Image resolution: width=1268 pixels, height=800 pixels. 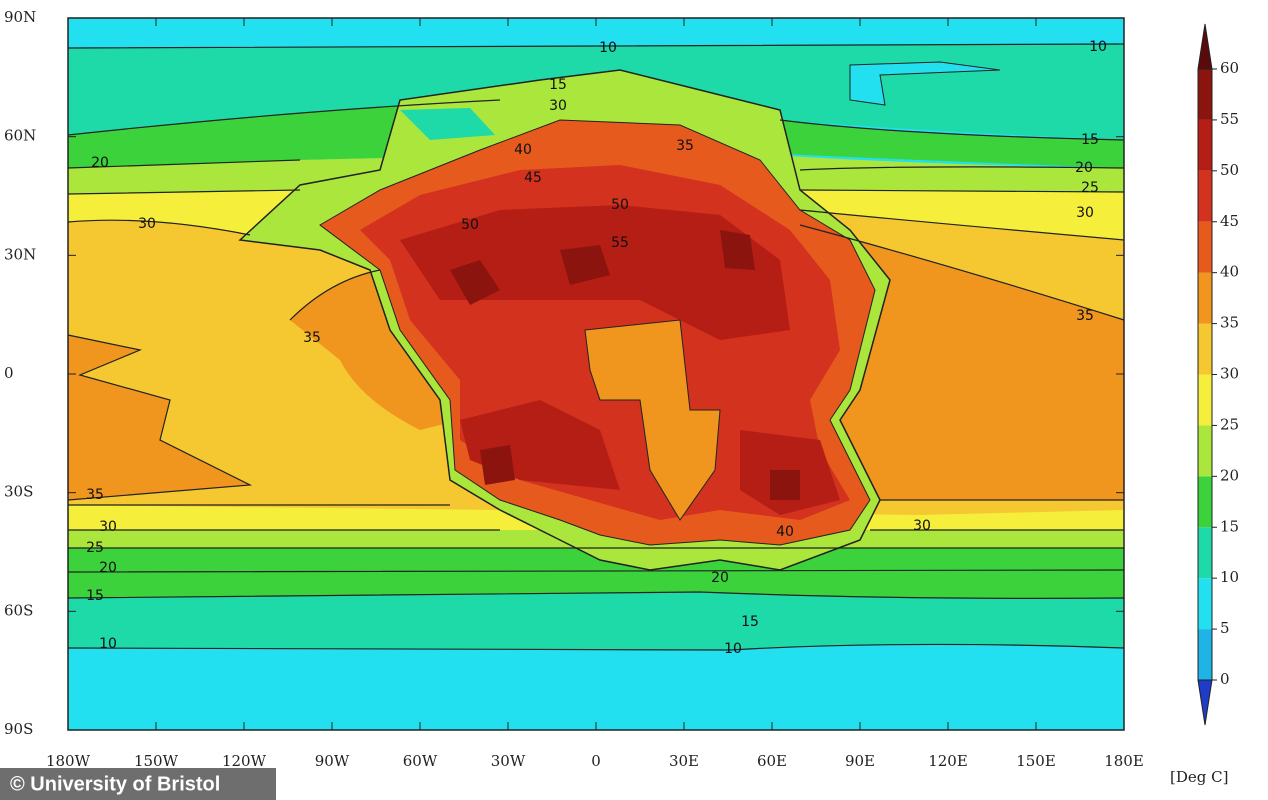 What do you see at coordinates (596, 761) in the screenshot?
I see `lon-label: 0` at bounding box center [596, 761].